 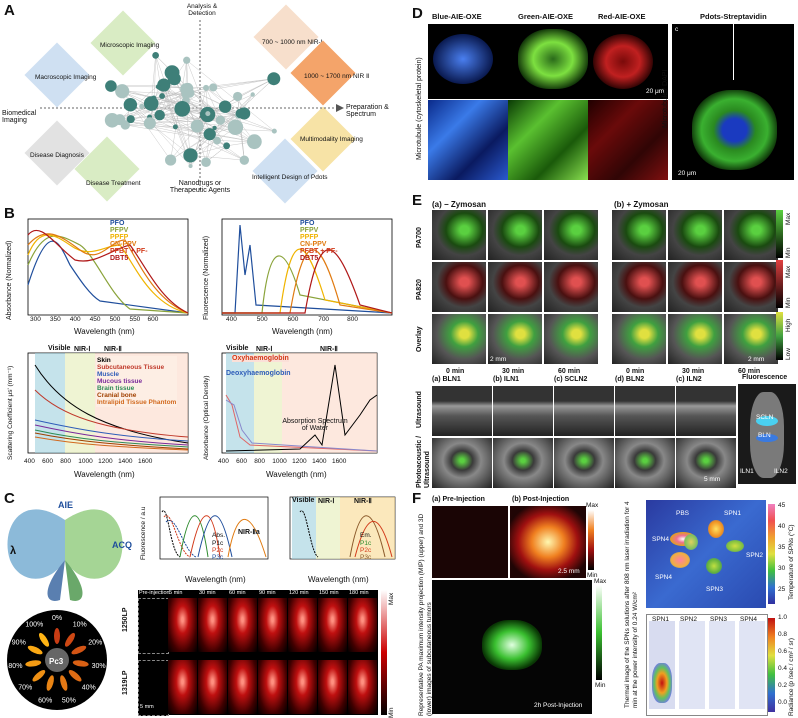 What do you see at coordinates (367, 111) in the screenshot?
I see `label-right: Preparation & Spectrum` at bounding box center [367, 111].